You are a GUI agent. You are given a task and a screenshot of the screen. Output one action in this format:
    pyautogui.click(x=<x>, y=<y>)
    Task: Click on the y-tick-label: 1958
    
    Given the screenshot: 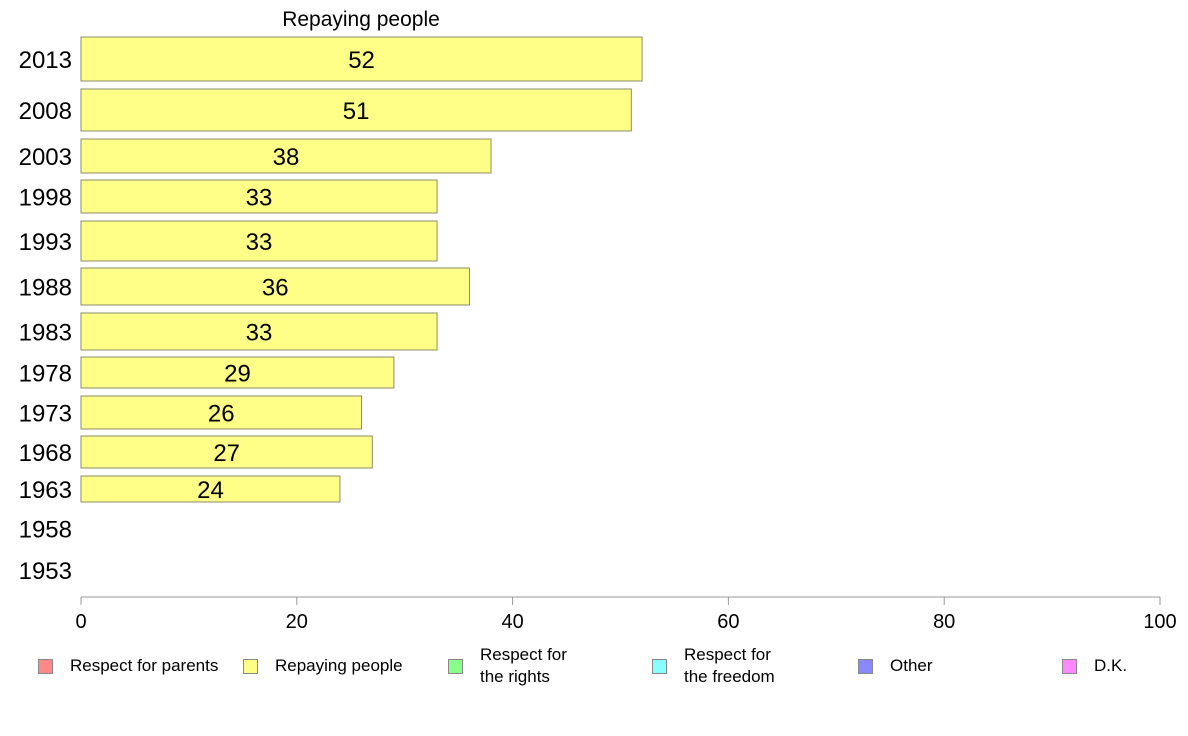 What is the action you would take?
    pyautogui.click(x=45, y=530)
    